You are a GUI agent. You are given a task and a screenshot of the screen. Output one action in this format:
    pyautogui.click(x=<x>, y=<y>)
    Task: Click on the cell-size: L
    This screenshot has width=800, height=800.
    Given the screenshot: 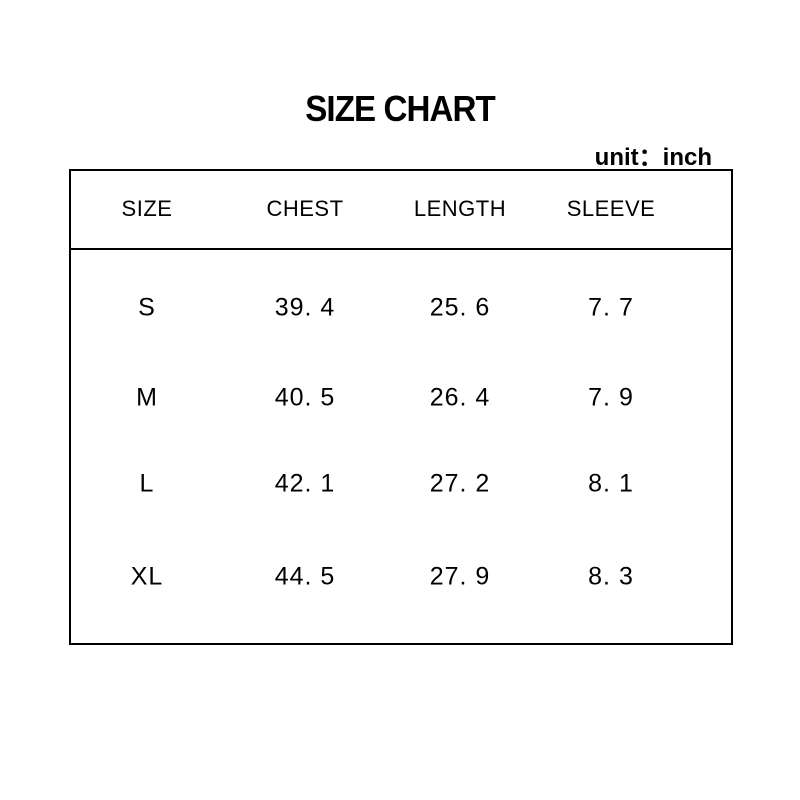 What is the action you would take?
    pyautogui.click(x=147, y=483)
    